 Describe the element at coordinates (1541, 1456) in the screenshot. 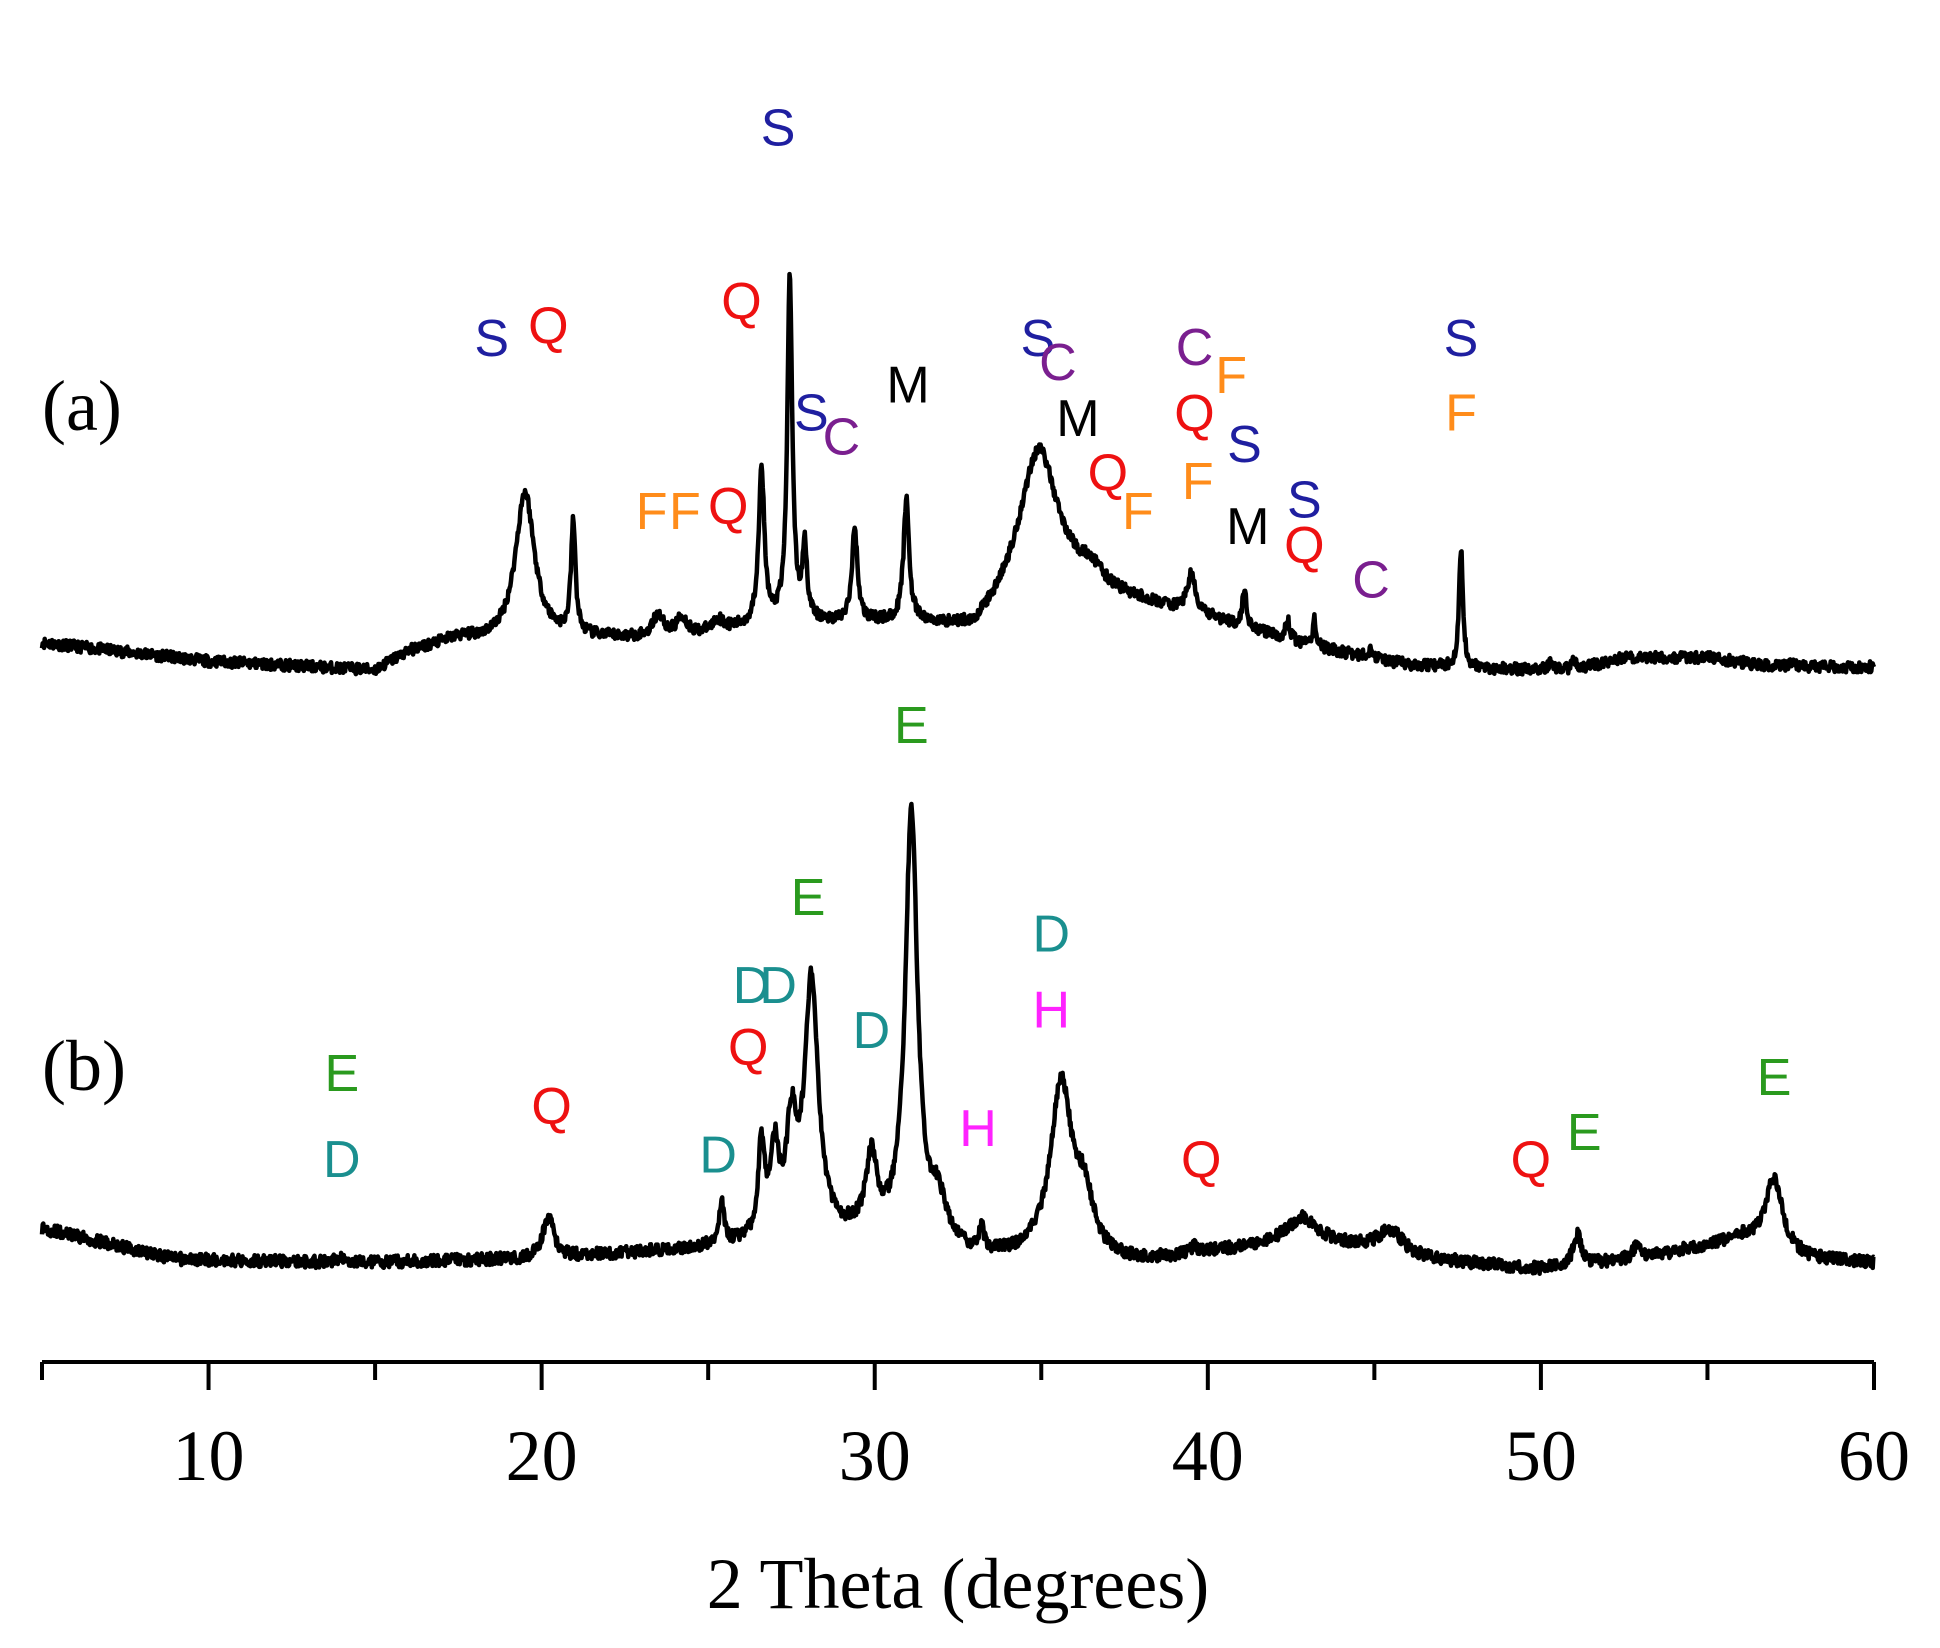

I see `x-tick-label: 50` at that location.